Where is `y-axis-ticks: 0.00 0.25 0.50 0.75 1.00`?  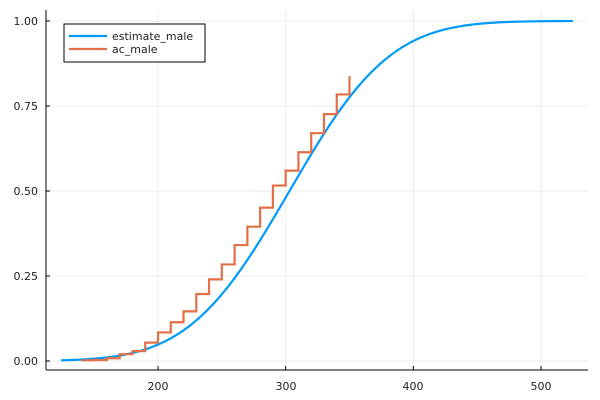 y-axis-ticks: 0.00 0.25 0.50 0.75 1.00 is located at coordinates (26, 191).